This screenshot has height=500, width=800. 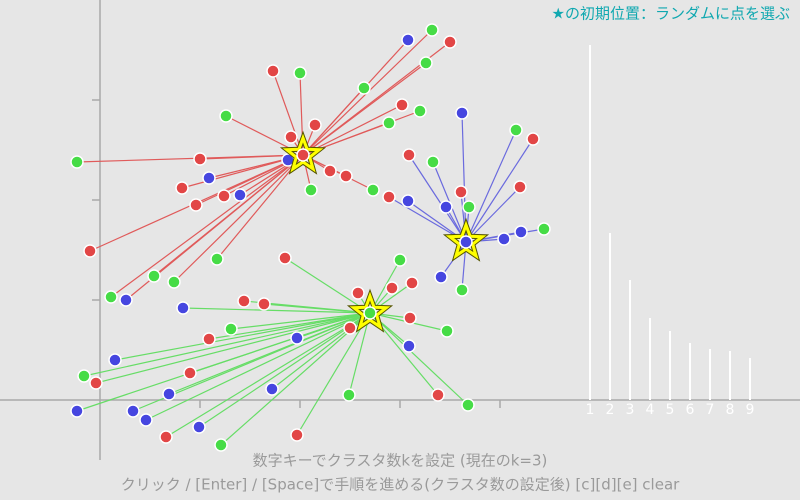 What do you see at coordinates (690, 410) in the screenshot?
I see `bar-label: 6` at bounding box center [690, 410].